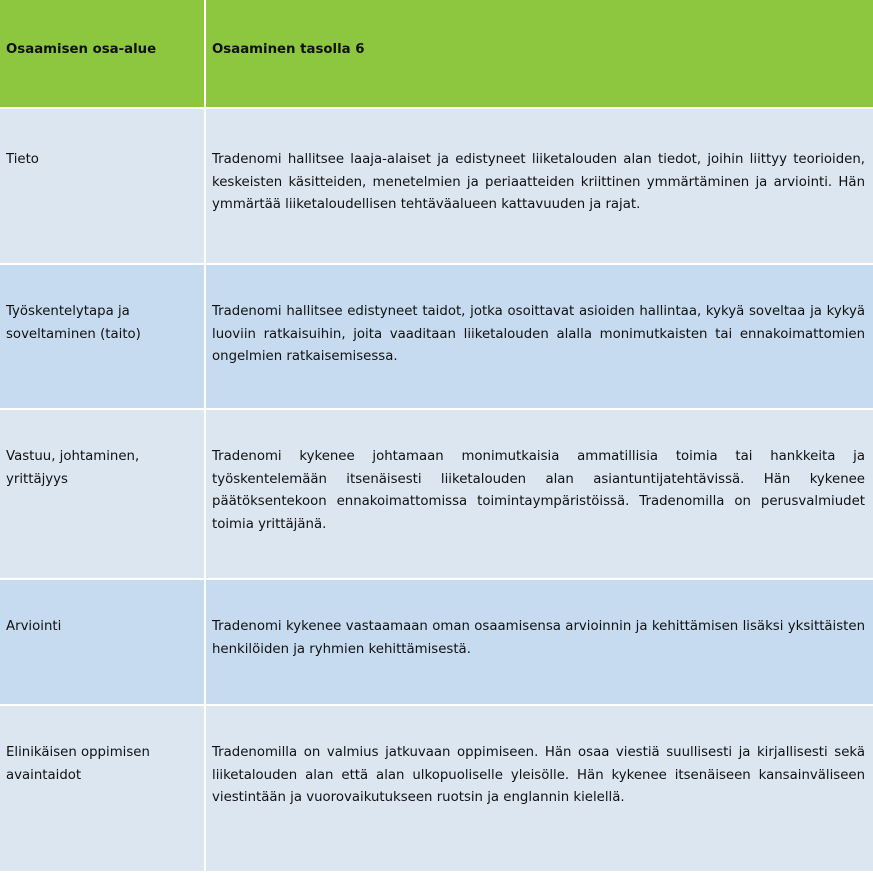  Describe the element at coordinates (102, 494) in the screenshot. I see `row-area: Vastuu, johtaminen, yrittäjyys` at that location.